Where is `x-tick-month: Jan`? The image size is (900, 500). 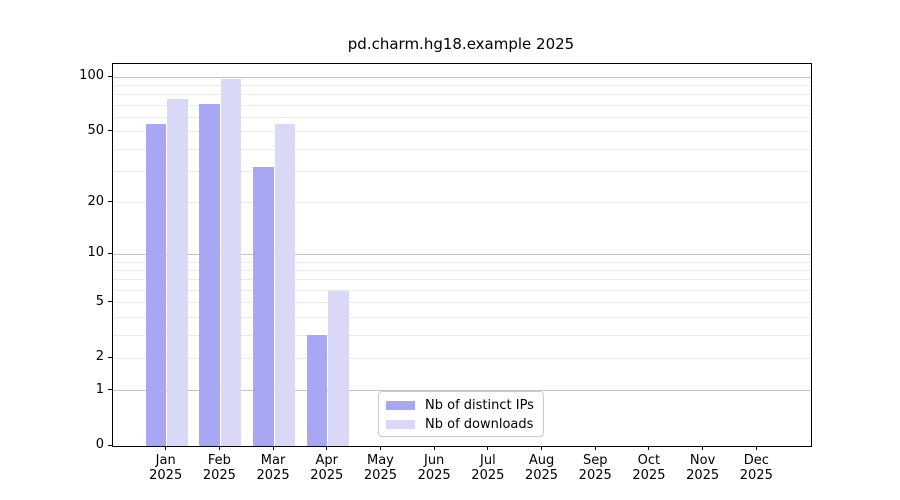
x-tick-month: Jan is located at coordinates (165, 460).